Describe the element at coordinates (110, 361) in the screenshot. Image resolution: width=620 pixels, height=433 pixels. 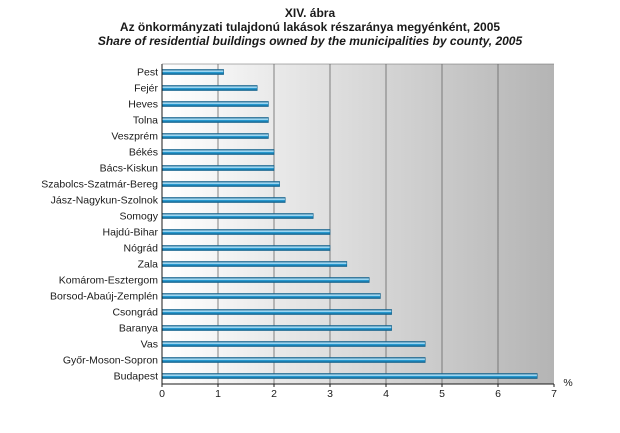
I see `category-label-18: Győr-Moson-Sopron` at that location.